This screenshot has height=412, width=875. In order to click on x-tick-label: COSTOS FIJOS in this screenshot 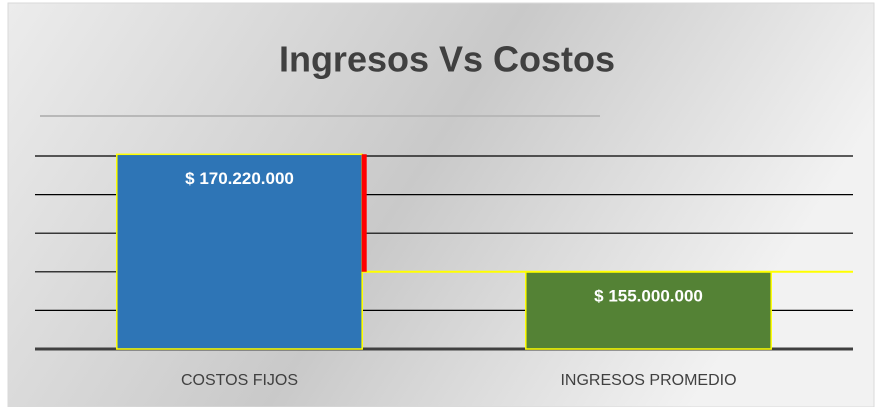, I will do `click(239, 380)`.